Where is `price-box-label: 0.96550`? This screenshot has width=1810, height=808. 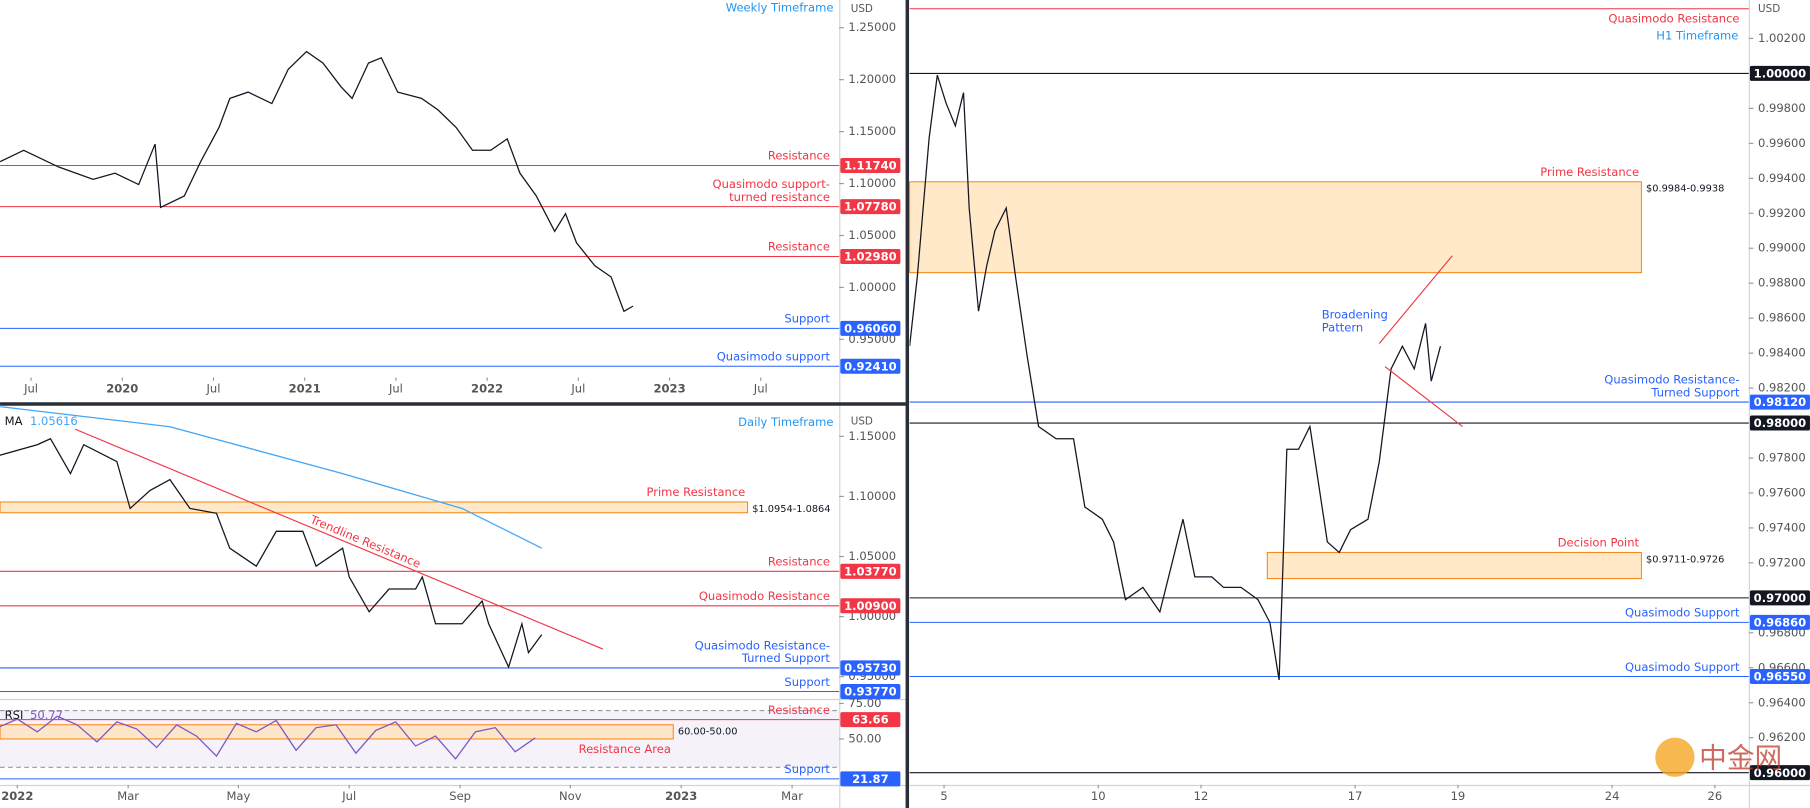
price-box-label: 0.96550 is located at coordinates (1780, 677).